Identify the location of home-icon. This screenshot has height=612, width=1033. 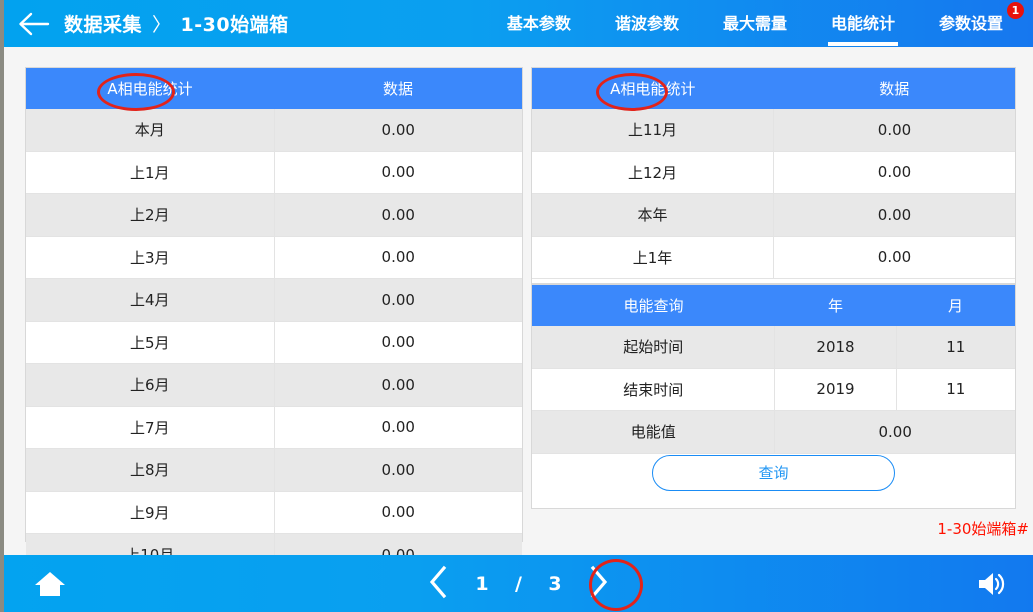
(50, 583).